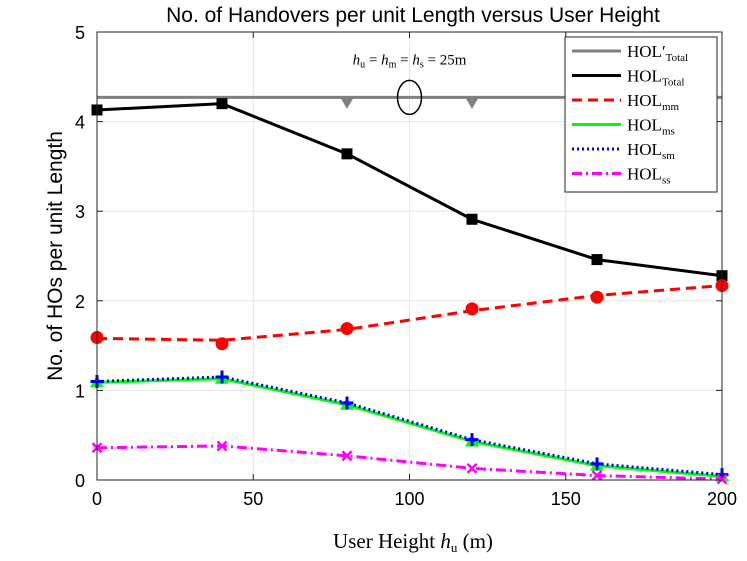 This screenshot has height=561, width=747. I want to click on annotation-ellipse, so click(409, 97).